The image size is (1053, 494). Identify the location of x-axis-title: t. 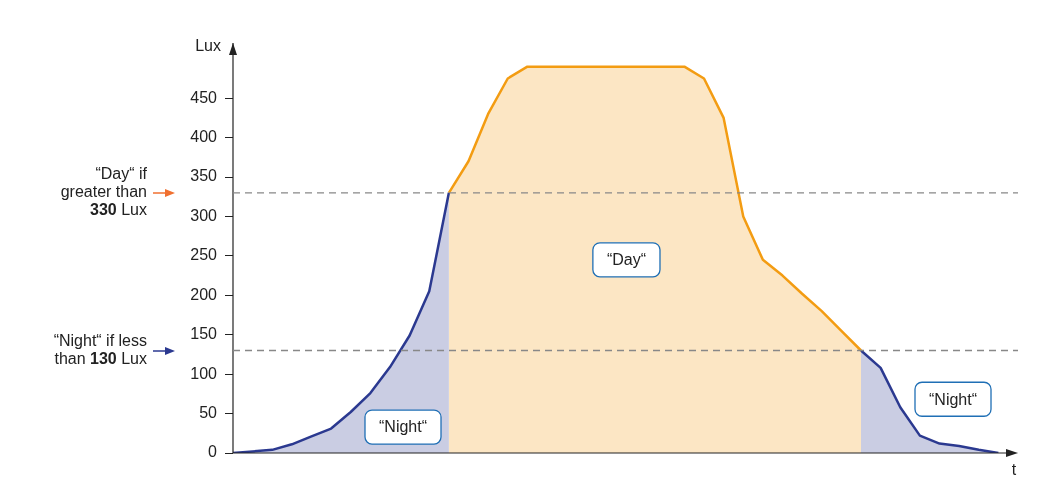
(1014, 470).